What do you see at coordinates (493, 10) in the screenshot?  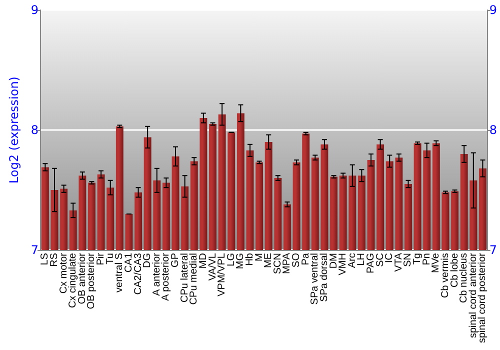 I see `y2-tick-label: 9` at bounding box center [493, 10].